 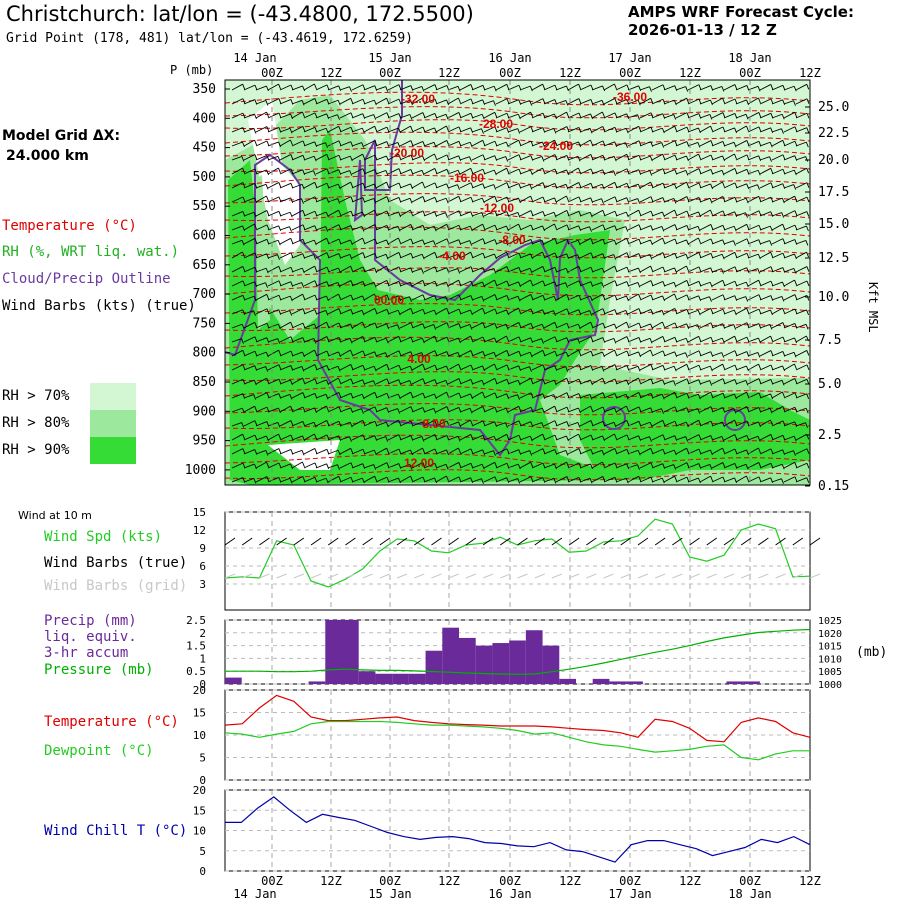 What do you see at coordinates (254, 58) in the screenshot?
I see `top-date-label: 14 Jan` at bounding box center [254, 58].